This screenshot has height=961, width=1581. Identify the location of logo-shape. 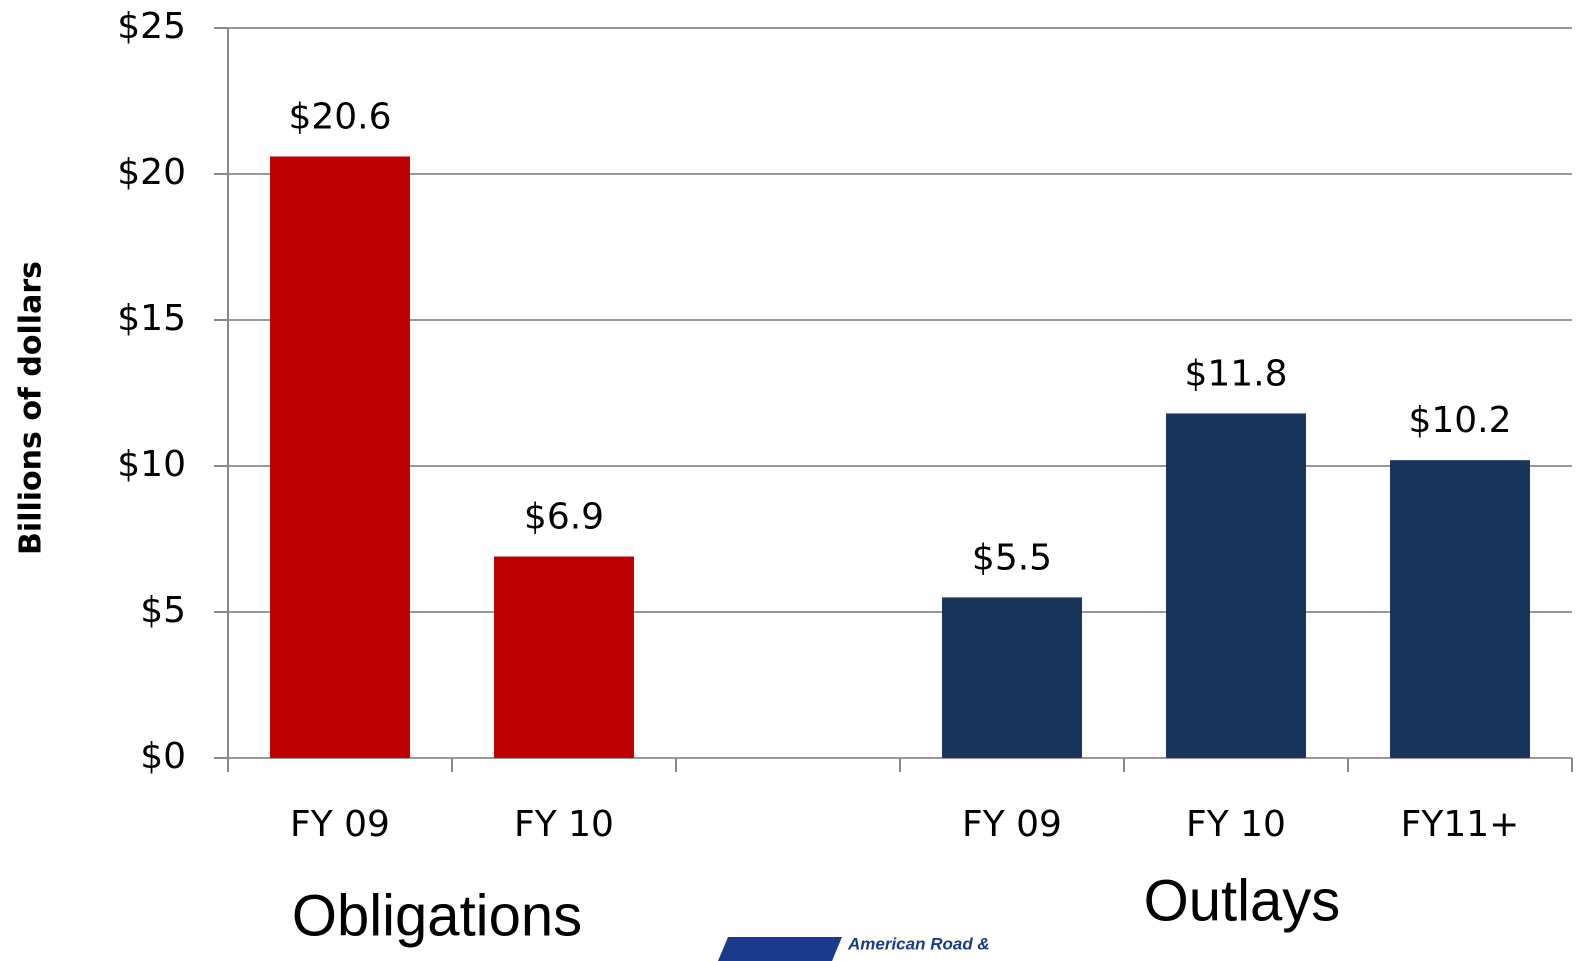
(780, 949).